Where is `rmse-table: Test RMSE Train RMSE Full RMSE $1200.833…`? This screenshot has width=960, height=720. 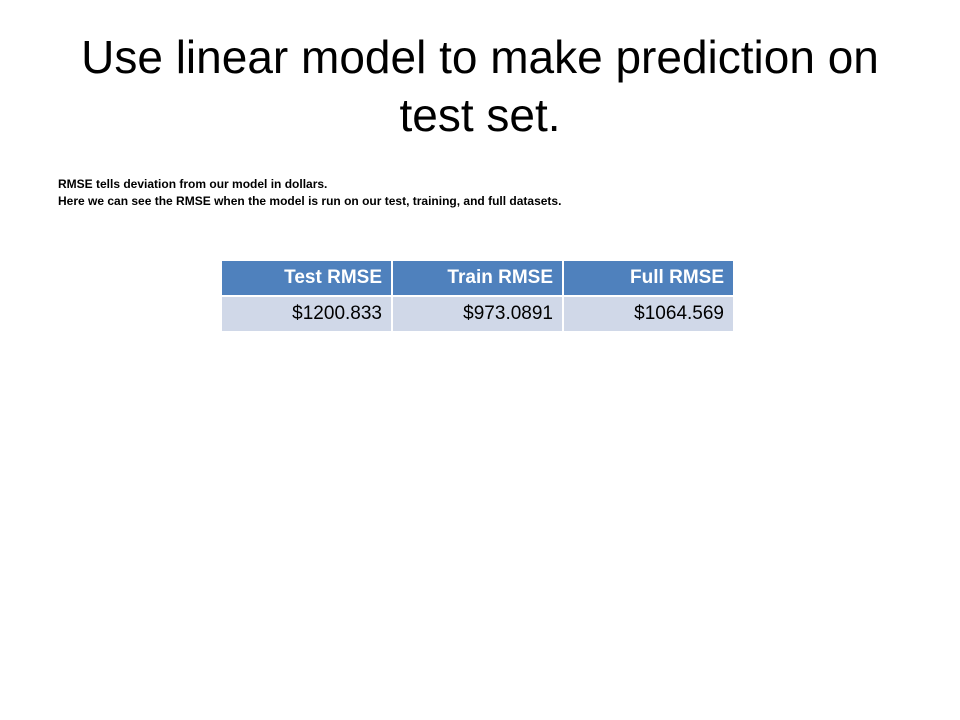
rmse-table: Test RMSE Train RMSE Full RMSE $1200.833… is located at coordinates (477, 296).